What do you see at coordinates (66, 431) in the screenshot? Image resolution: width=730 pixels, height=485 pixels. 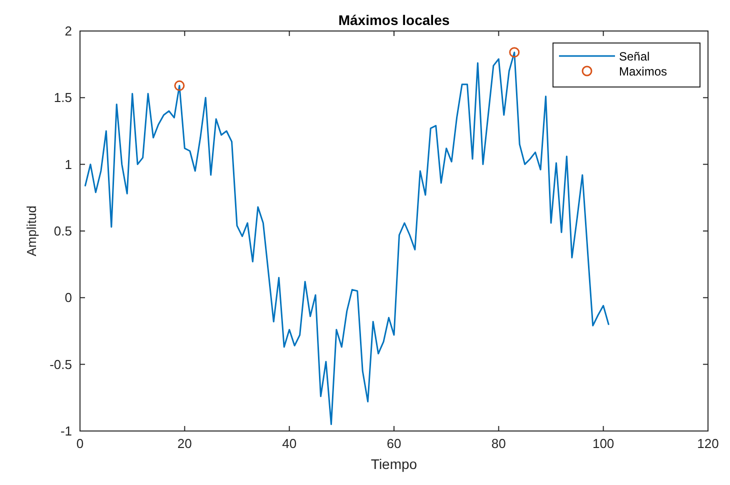 I see `y-tick-label: -1` at bounding box center [66, 431].